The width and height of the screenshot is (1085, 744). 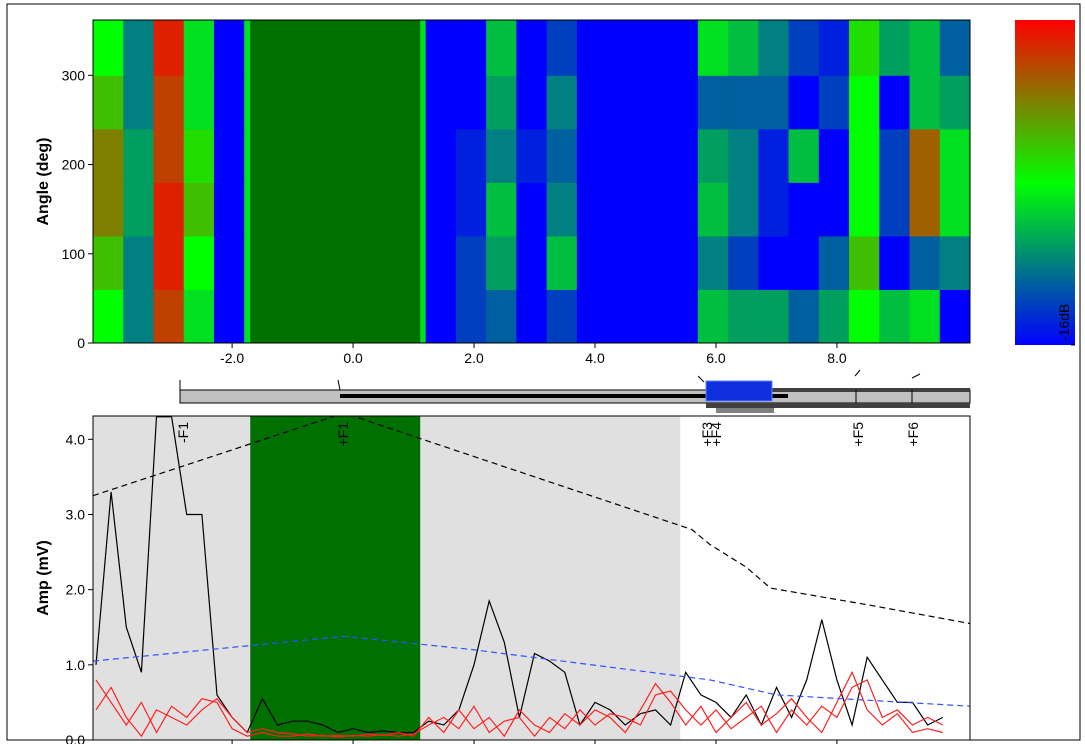 What do you see at coordinates (74, 254) in the screenshot?
I see `y-tick-label: 100` at bounding box center [74, 254].